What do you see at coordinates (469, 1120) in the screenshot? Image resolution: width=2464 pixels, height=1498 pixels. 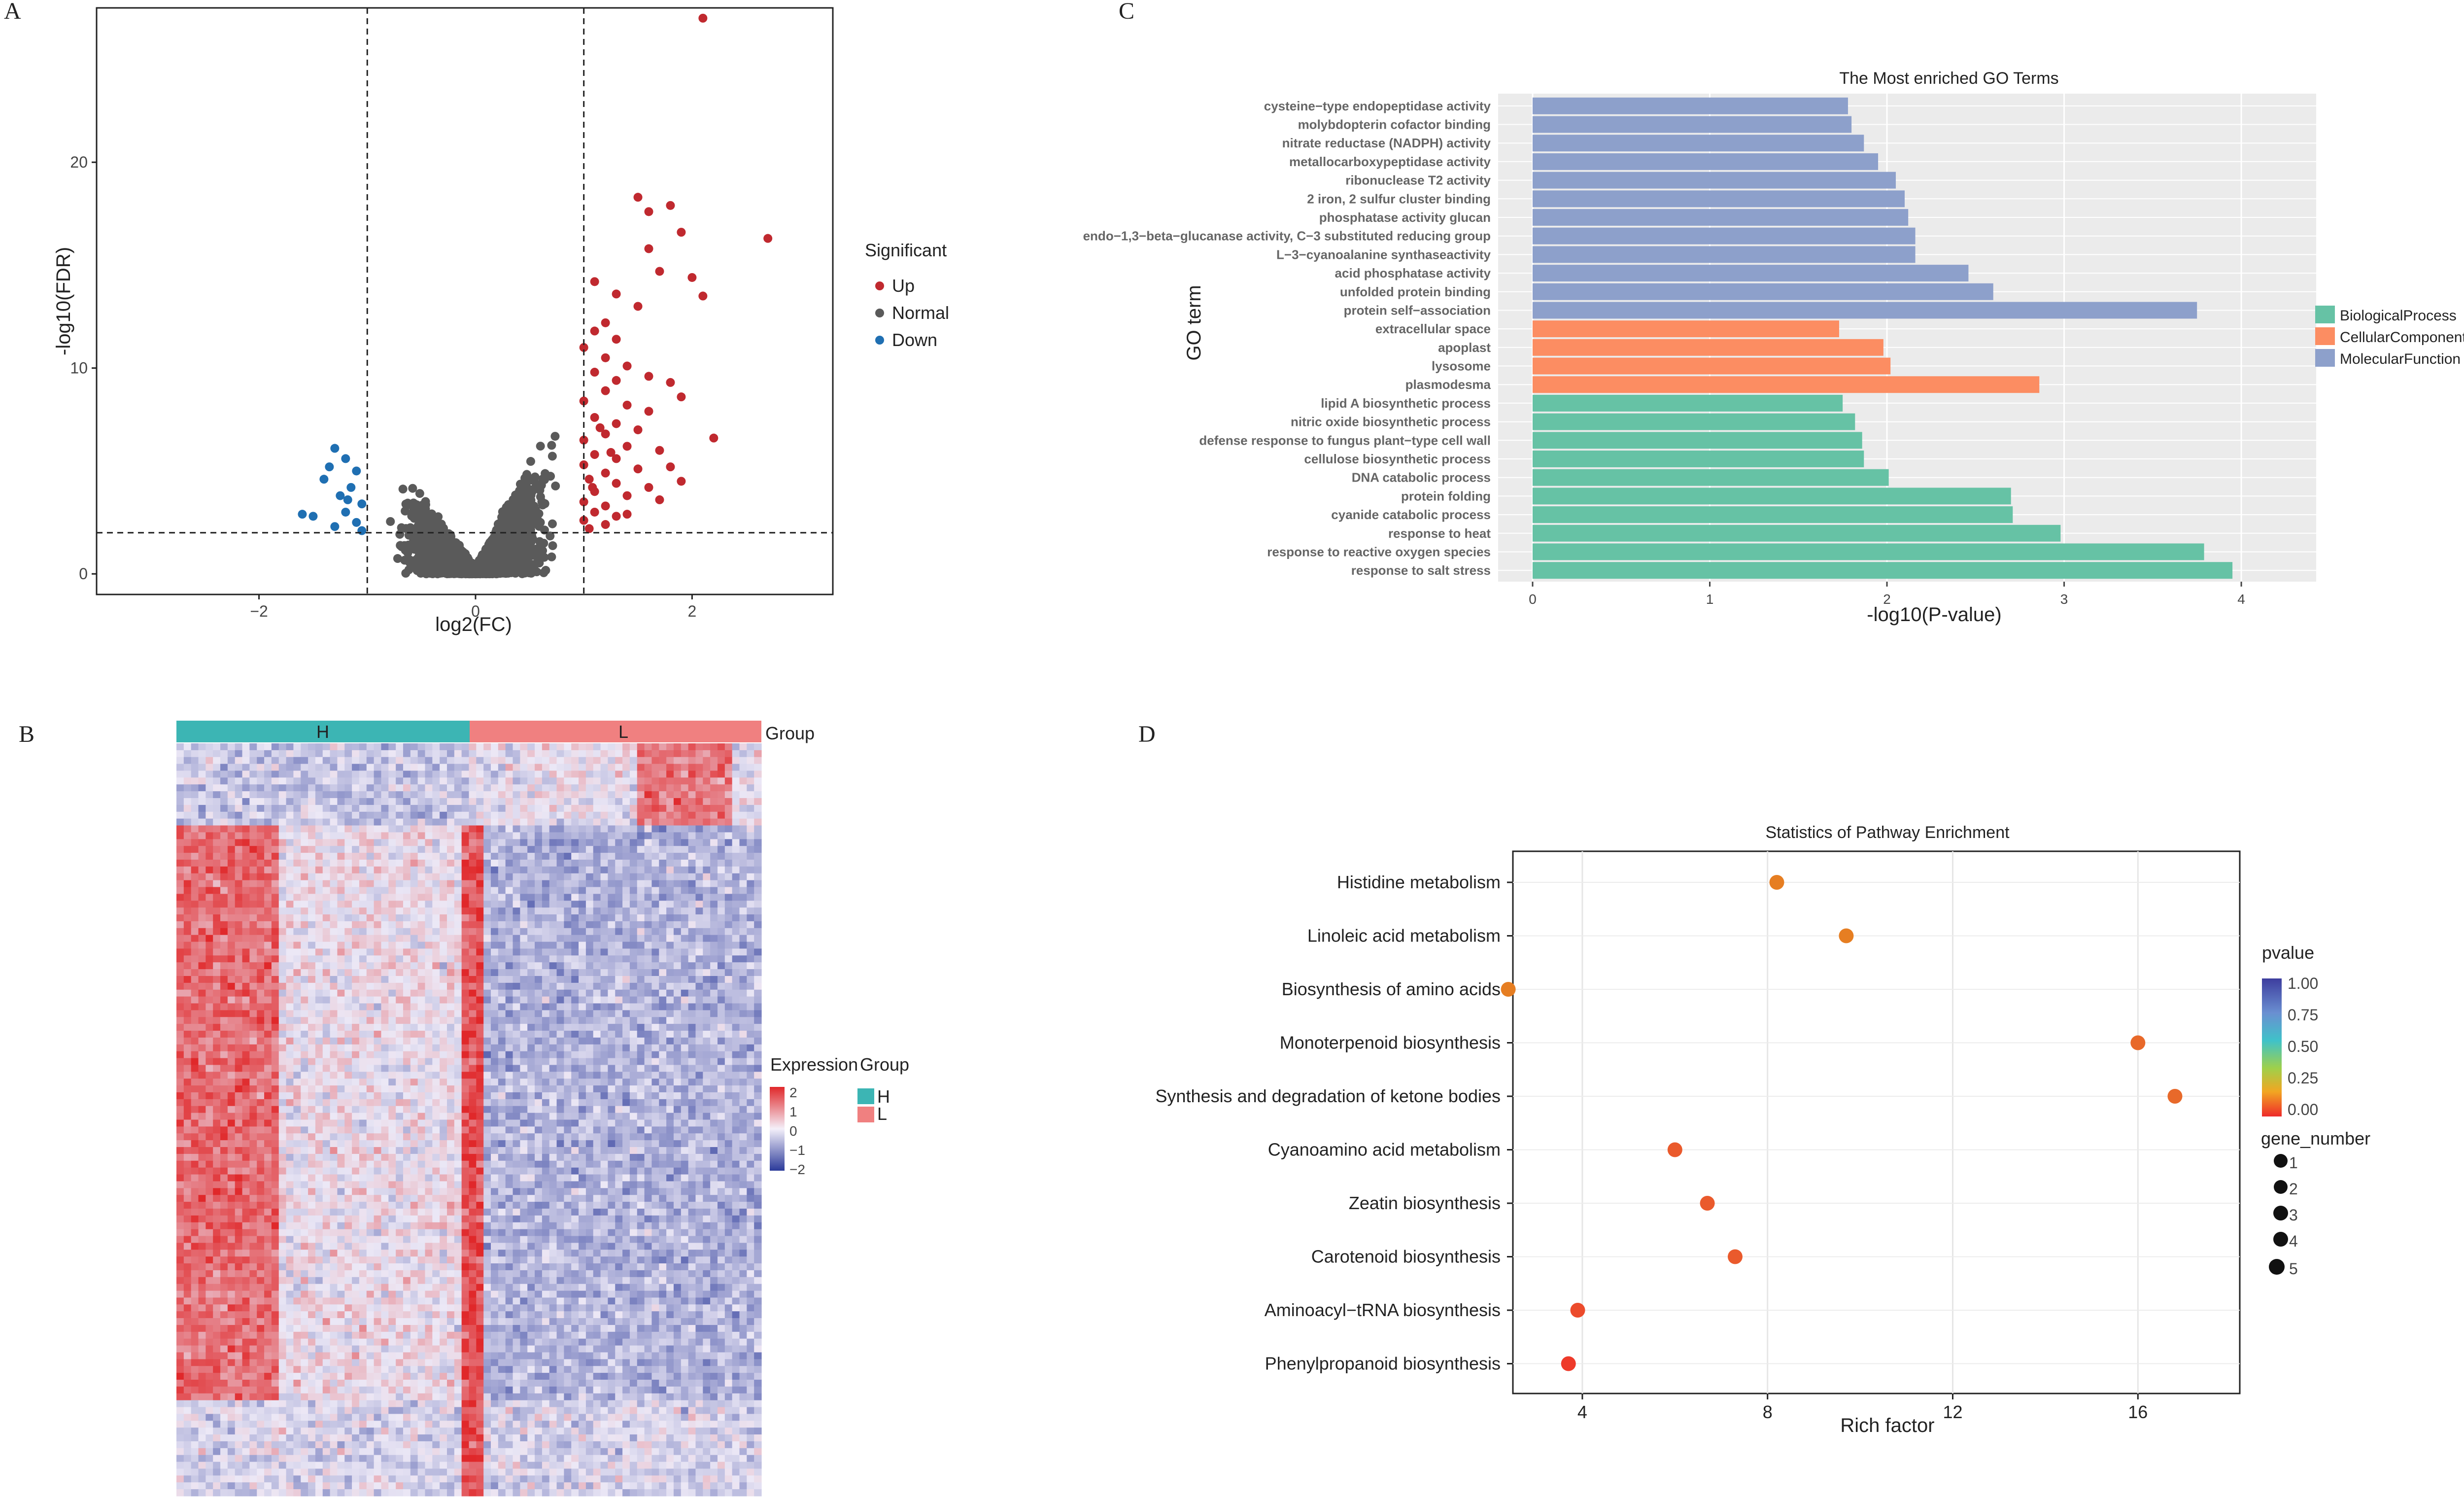 I see `heatmap-cells` at bounding box center [469, 1120].